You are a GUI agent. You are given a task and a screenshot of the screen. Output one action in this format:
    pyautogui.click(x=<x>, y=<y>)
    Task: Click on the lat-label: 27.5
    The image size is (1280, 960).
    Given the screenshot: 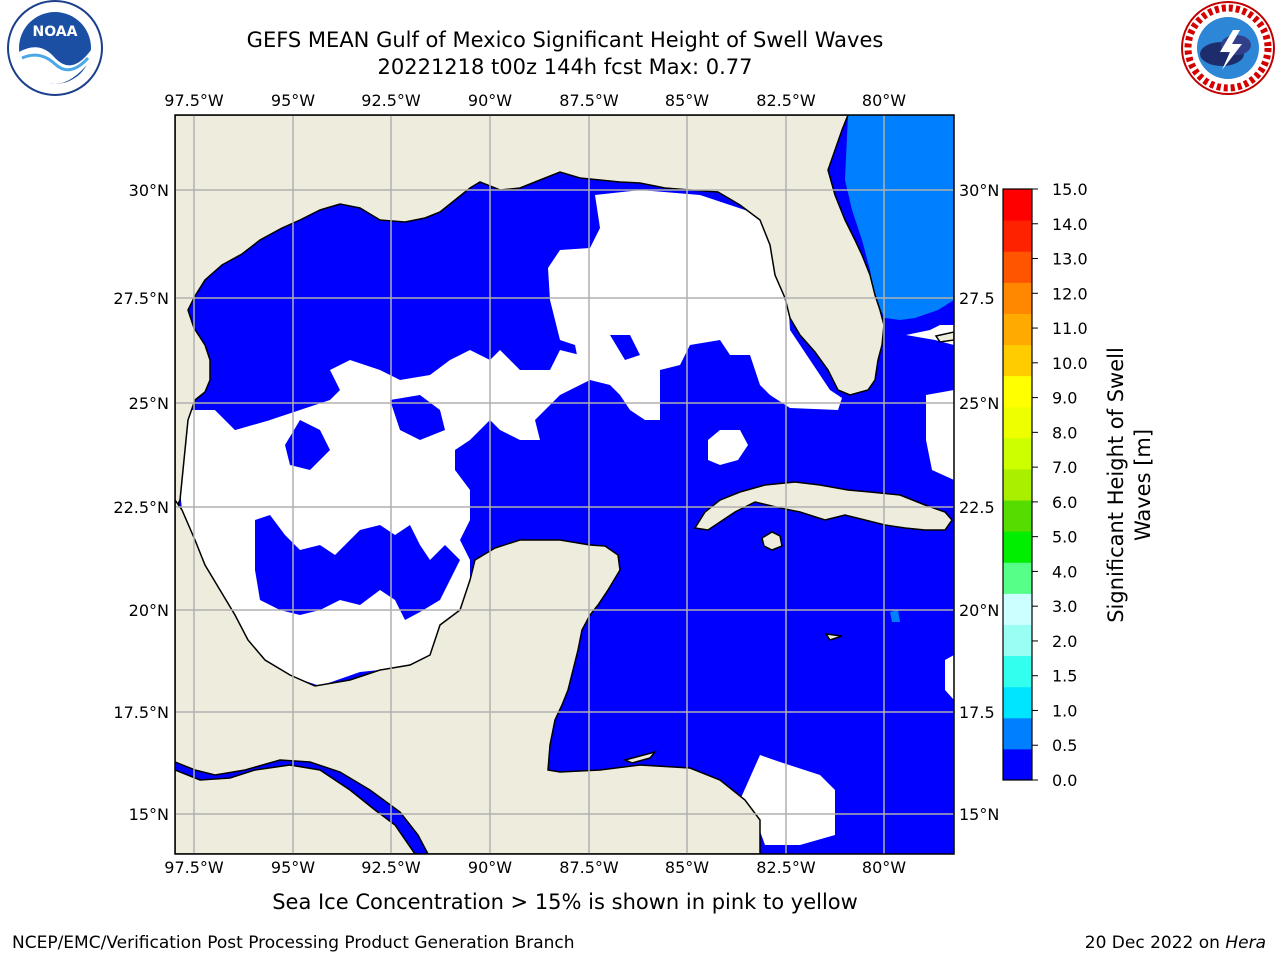 What is the action you would take?
    pyautogui.click(x=977, y=298)
    